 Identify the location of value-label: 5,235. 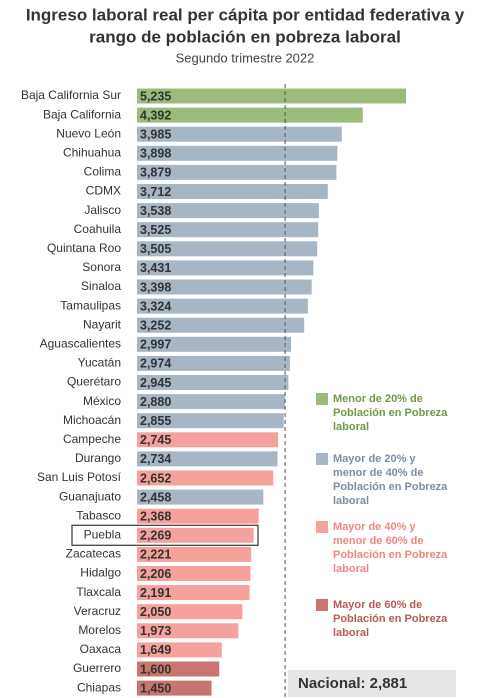
(155, 96).